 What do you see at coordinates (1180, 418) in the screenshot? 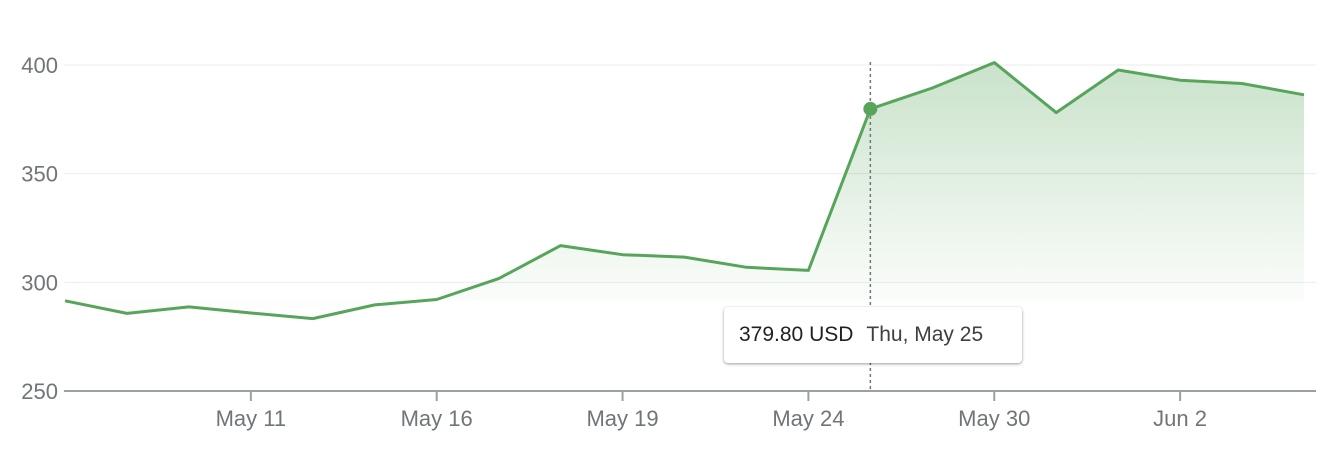
I see `x-tick-label: Jun 2` at bounding box center [1180, 418].